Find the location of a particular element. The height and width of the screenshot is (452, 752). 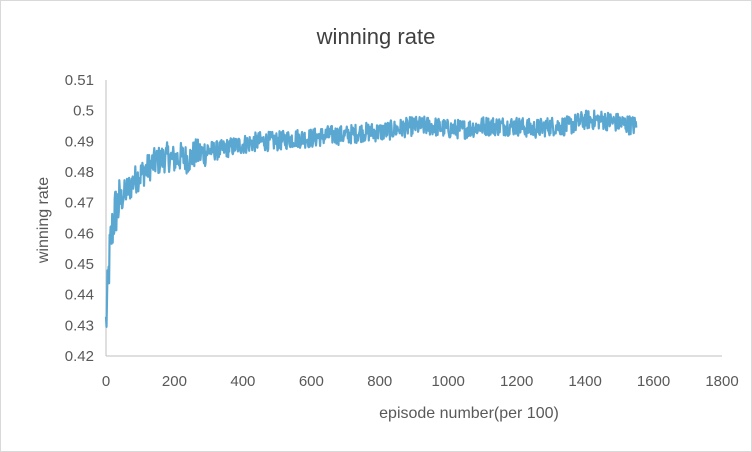

y-tick-label: 0.43 is located at coordinates (79, 325).